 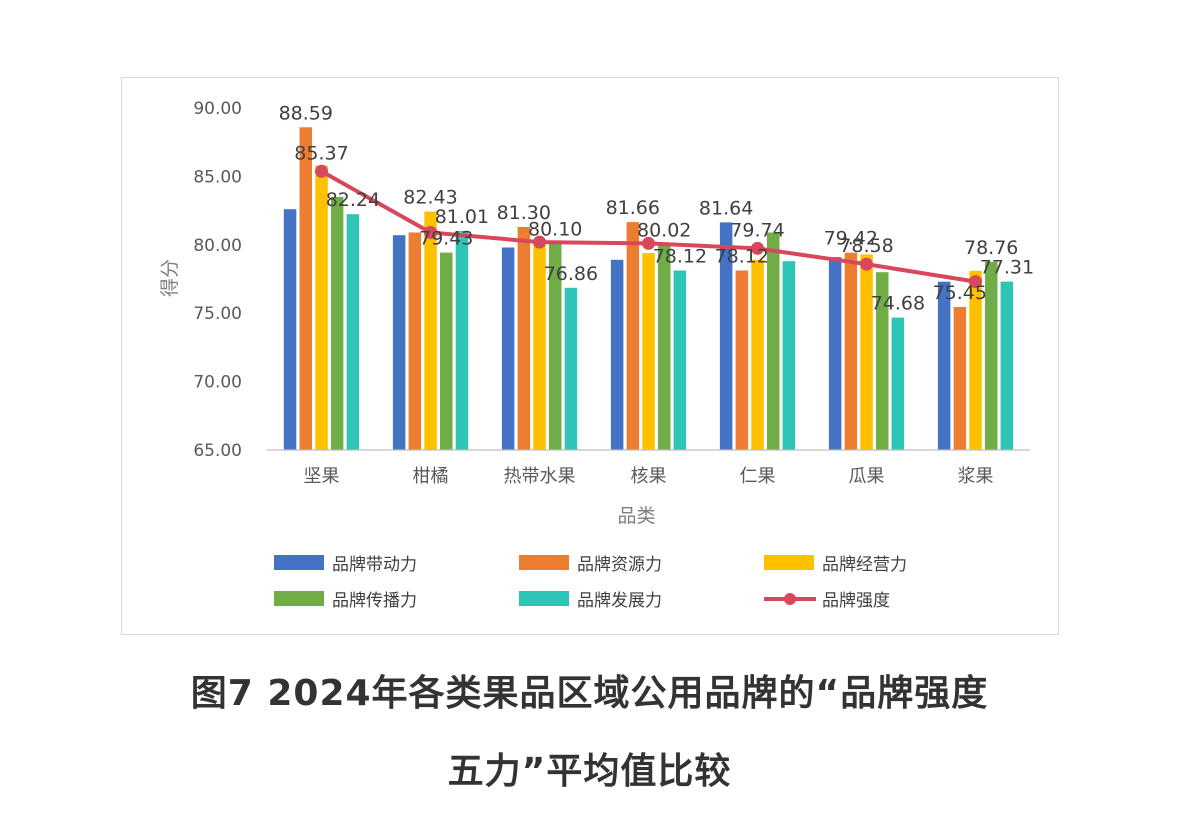 I want to click on data-label: 81.30, so click(x=524, y=213).